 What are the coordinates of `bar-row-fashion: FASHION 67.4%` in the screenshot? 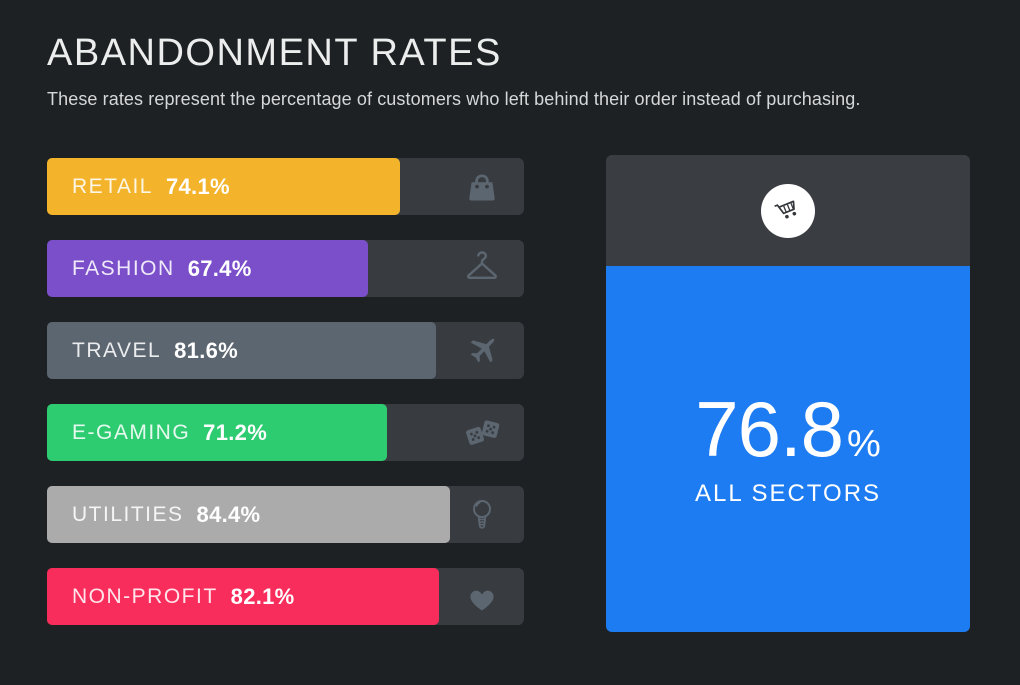 It's located at (285, 268).